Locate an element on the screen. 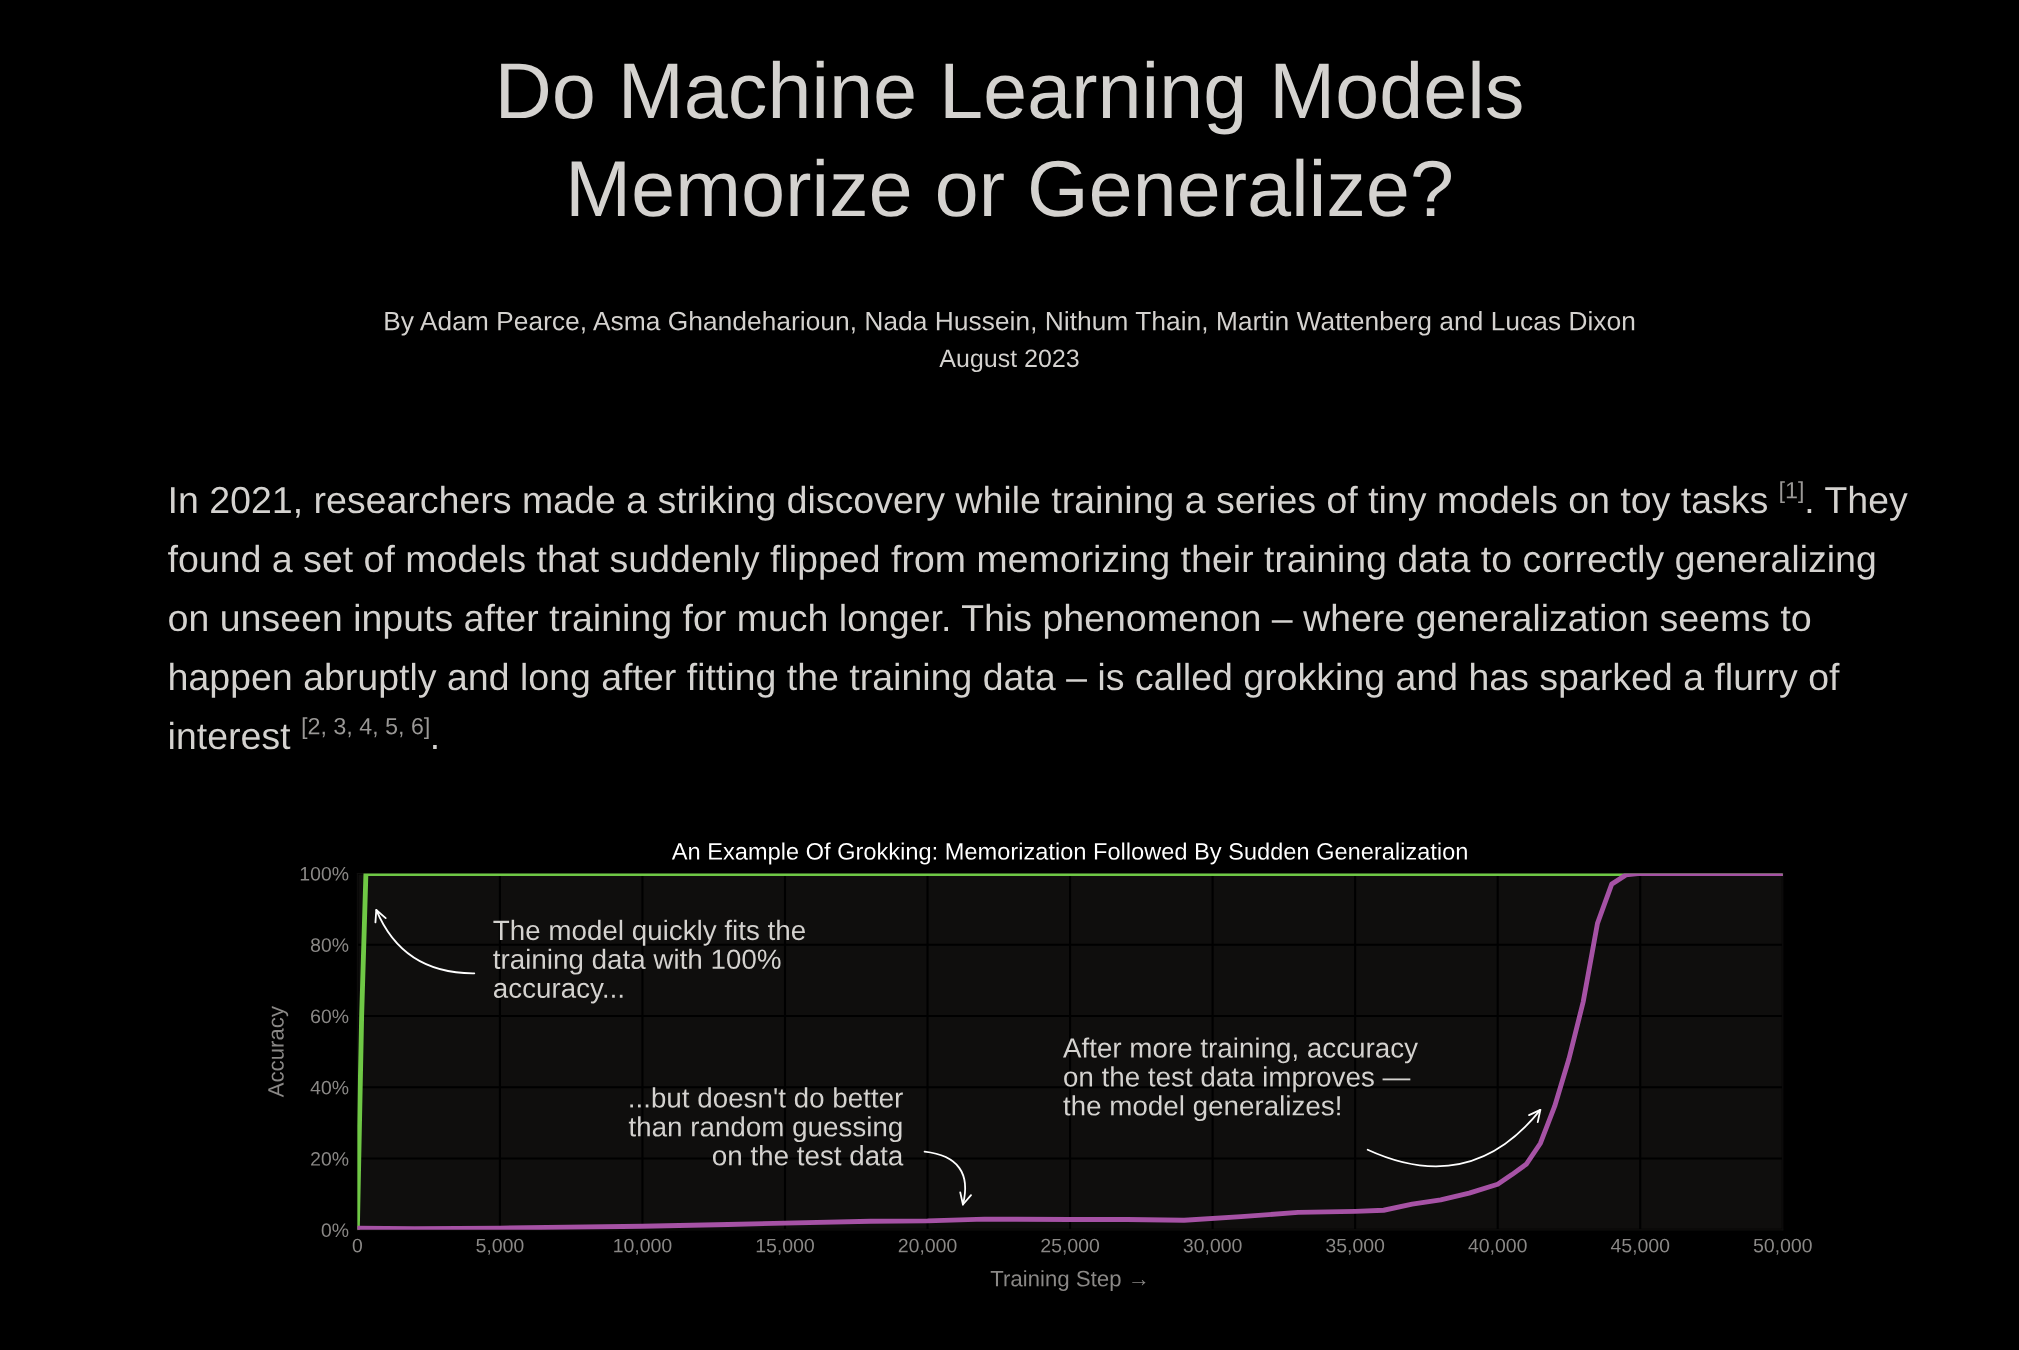 The image size is (2019, 1350). y-tick-label: 40% is located at coordinates (329, 1087).